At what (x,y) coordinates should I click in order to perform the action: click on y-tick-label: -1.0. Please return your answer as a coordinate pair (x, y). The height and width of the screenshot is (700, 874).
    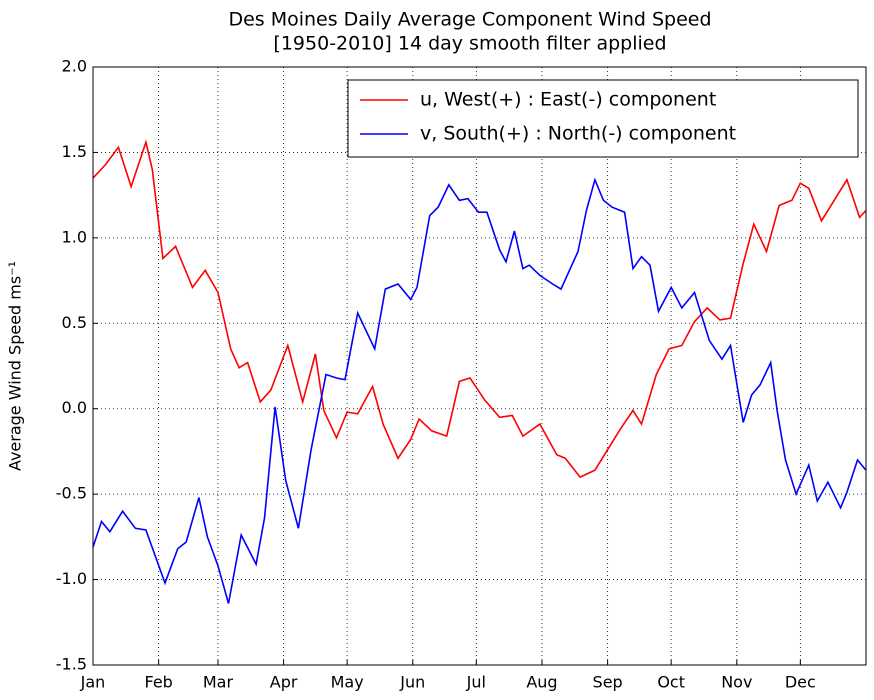
    Looking at the image, I should click on (71, 578).